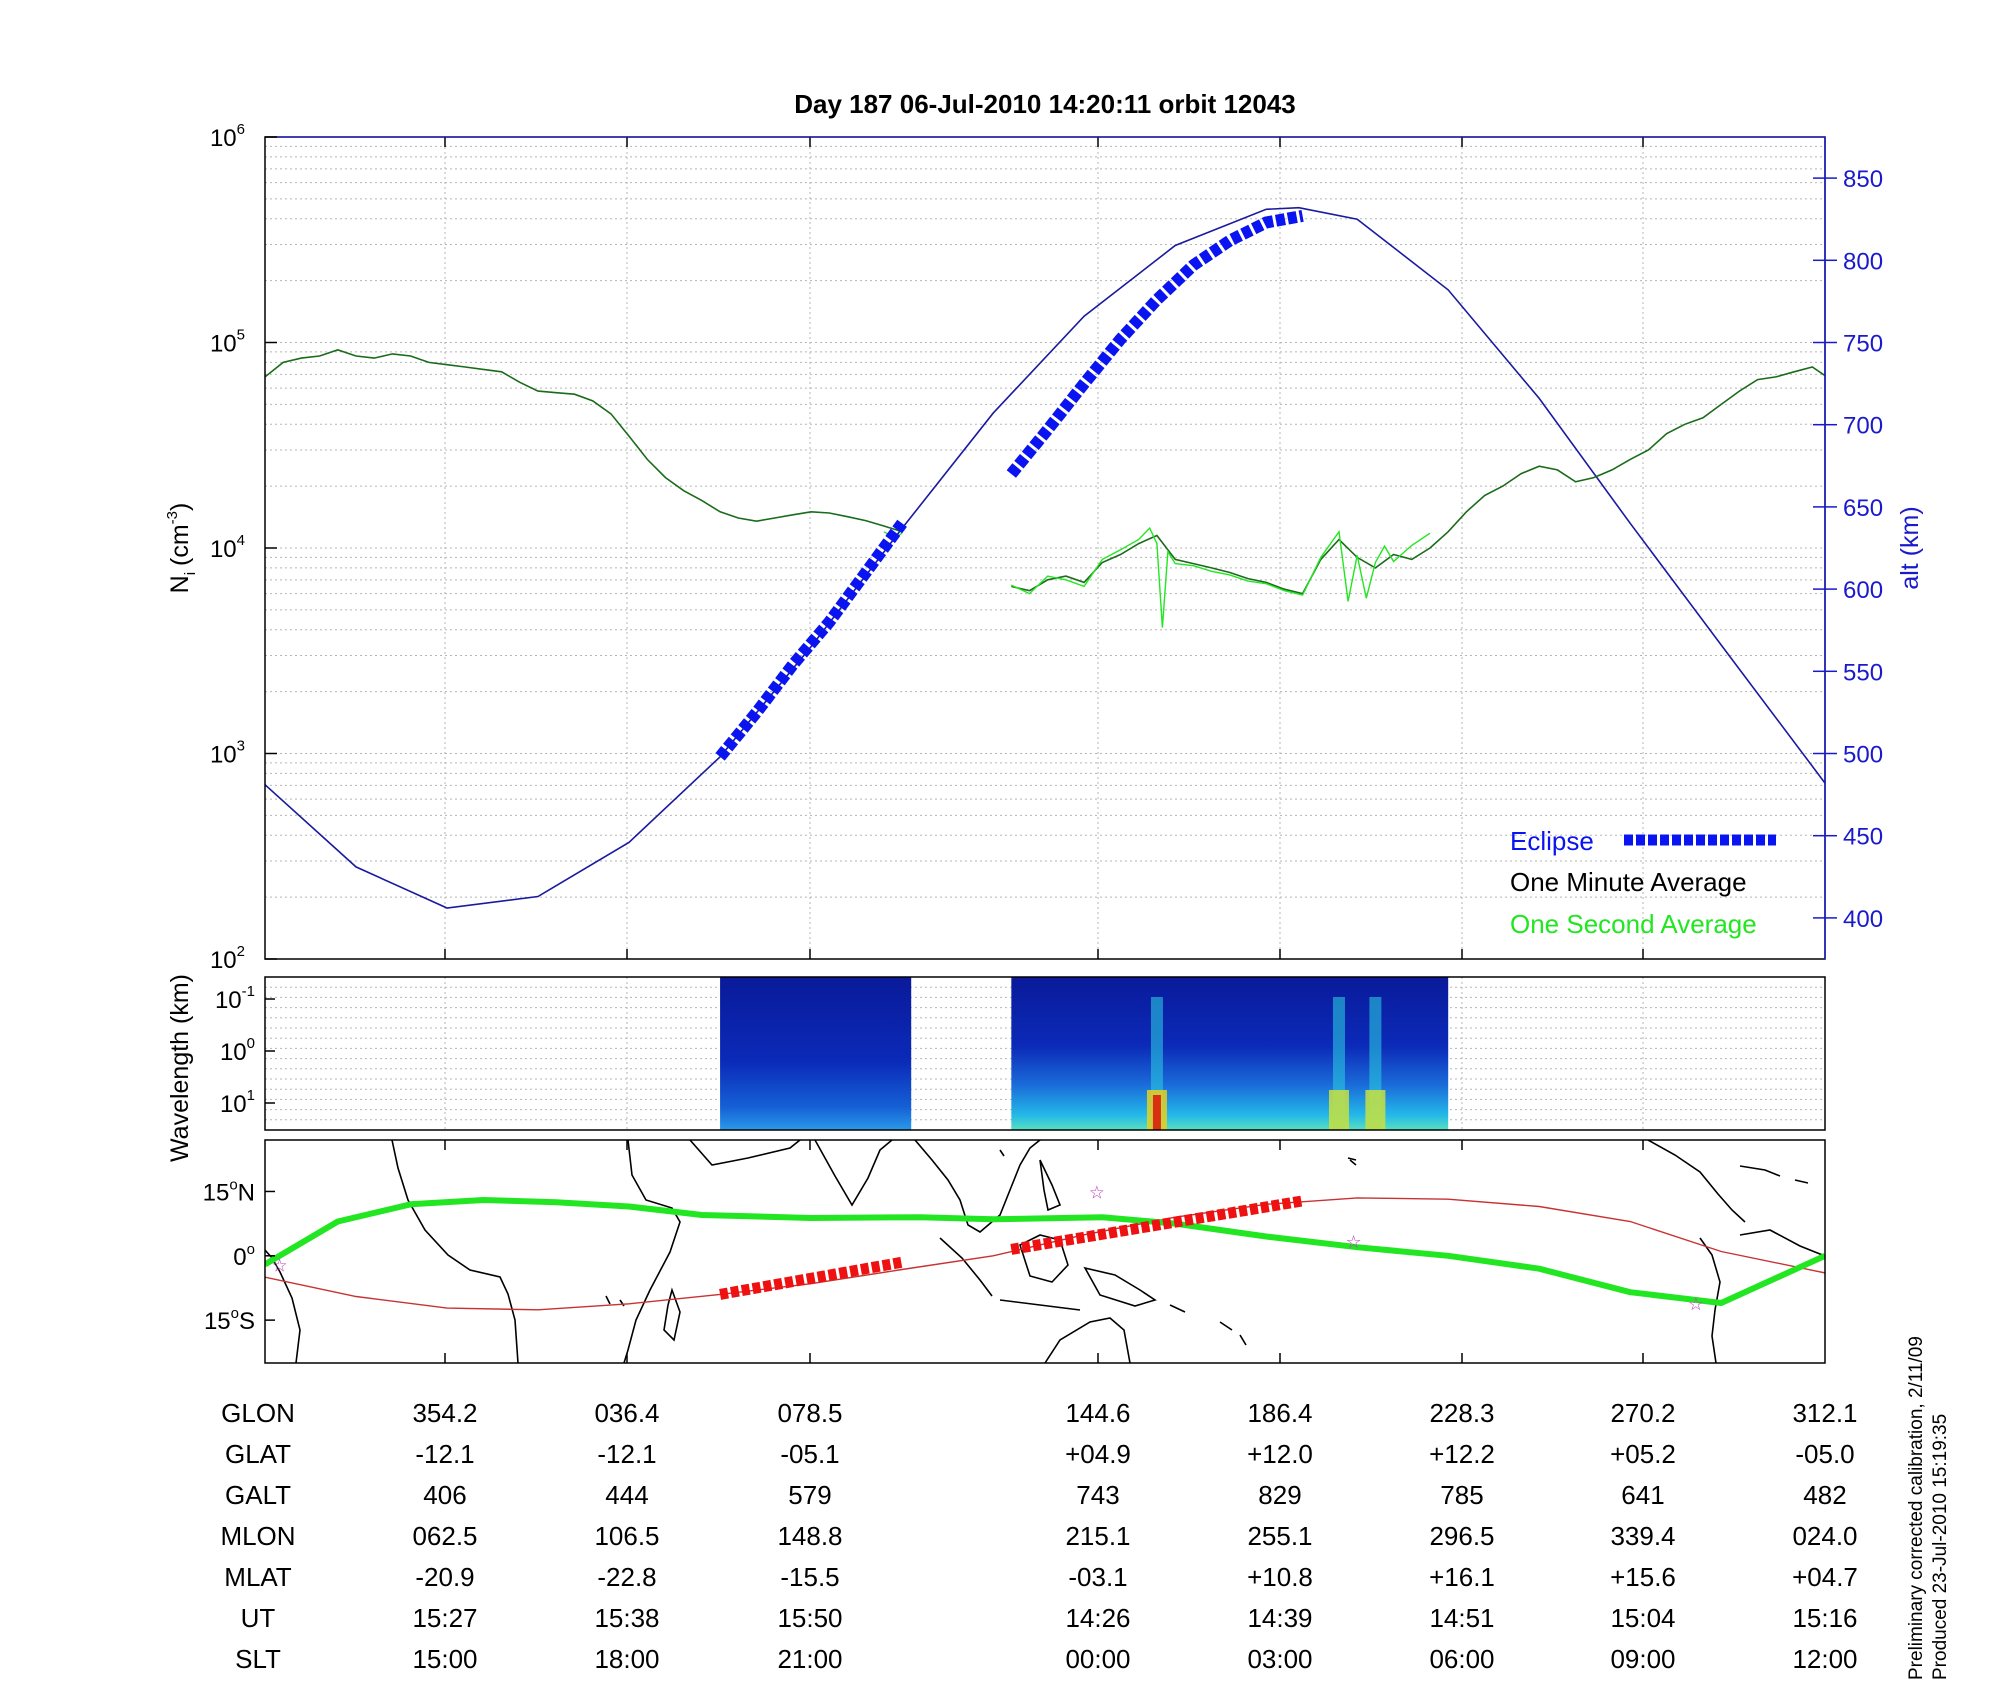 The image size is (2000, 1700). What do you see at coordinates (1824, 1495) in the screenshot?
I see `table-cell: 482` at bounding box center [1824, 1495].